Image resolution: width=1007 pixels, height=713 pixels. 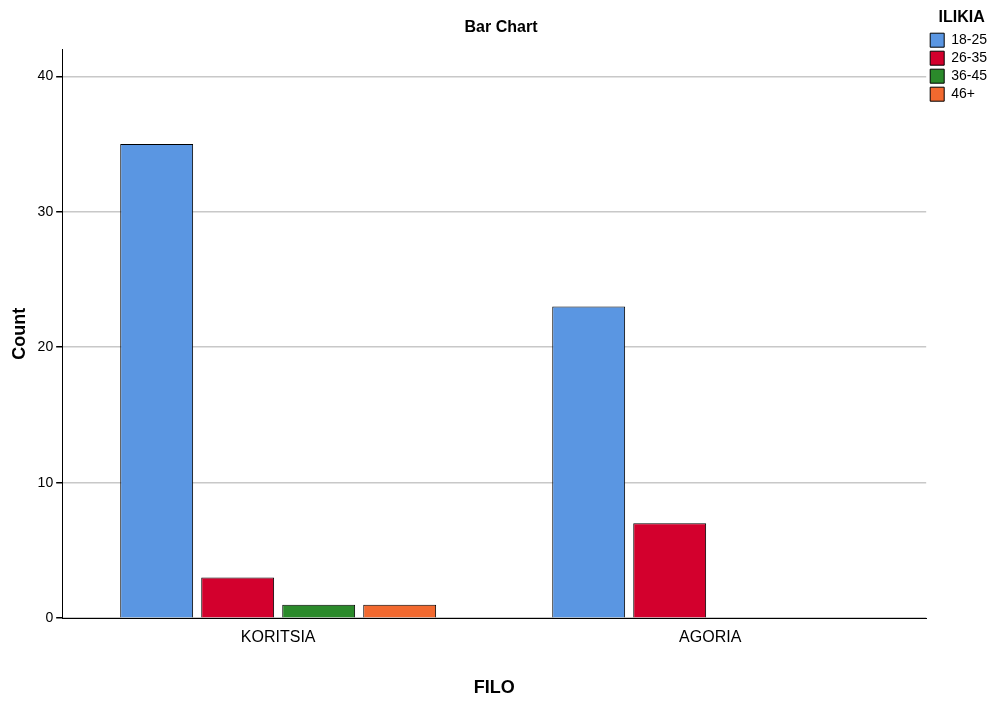 What do you see at coordinates (501, 27) in the screenshot?
I see `chart-title: Bar Chart` at bounding box center [501, 27].